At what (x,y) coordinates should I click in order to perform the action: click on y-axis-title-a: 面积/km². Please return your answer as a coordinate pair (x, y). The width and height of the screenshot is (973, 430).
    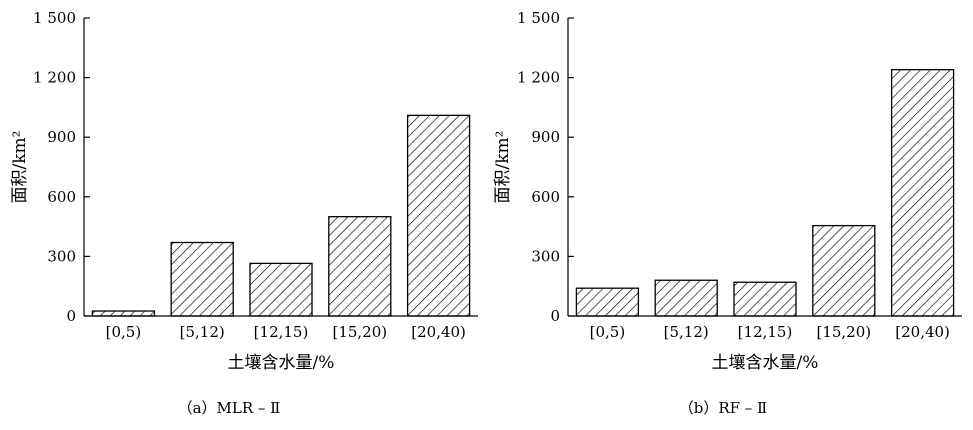
    Looking at the image, I should click on (20, 167).